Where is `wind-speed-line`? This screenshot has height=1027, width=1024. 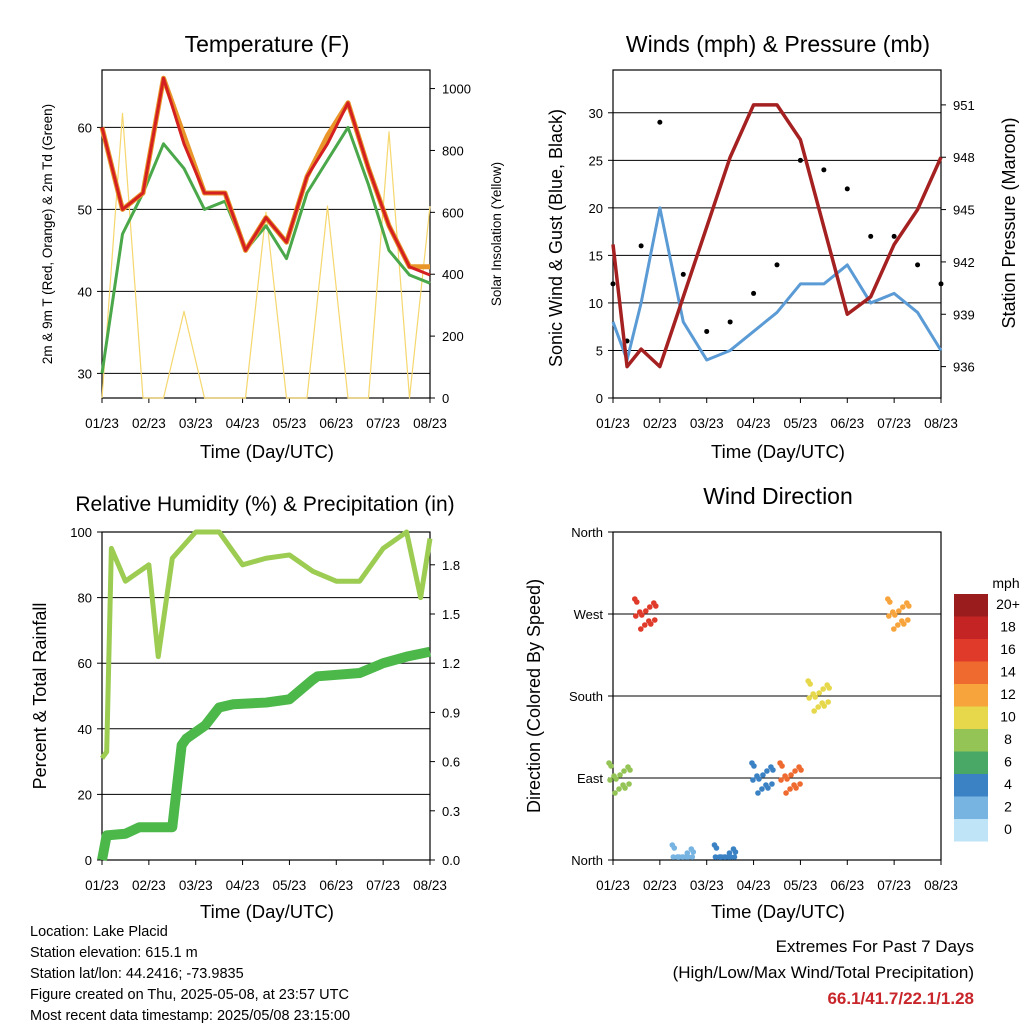 wind-speed-line is located at coordinates (777, 284).